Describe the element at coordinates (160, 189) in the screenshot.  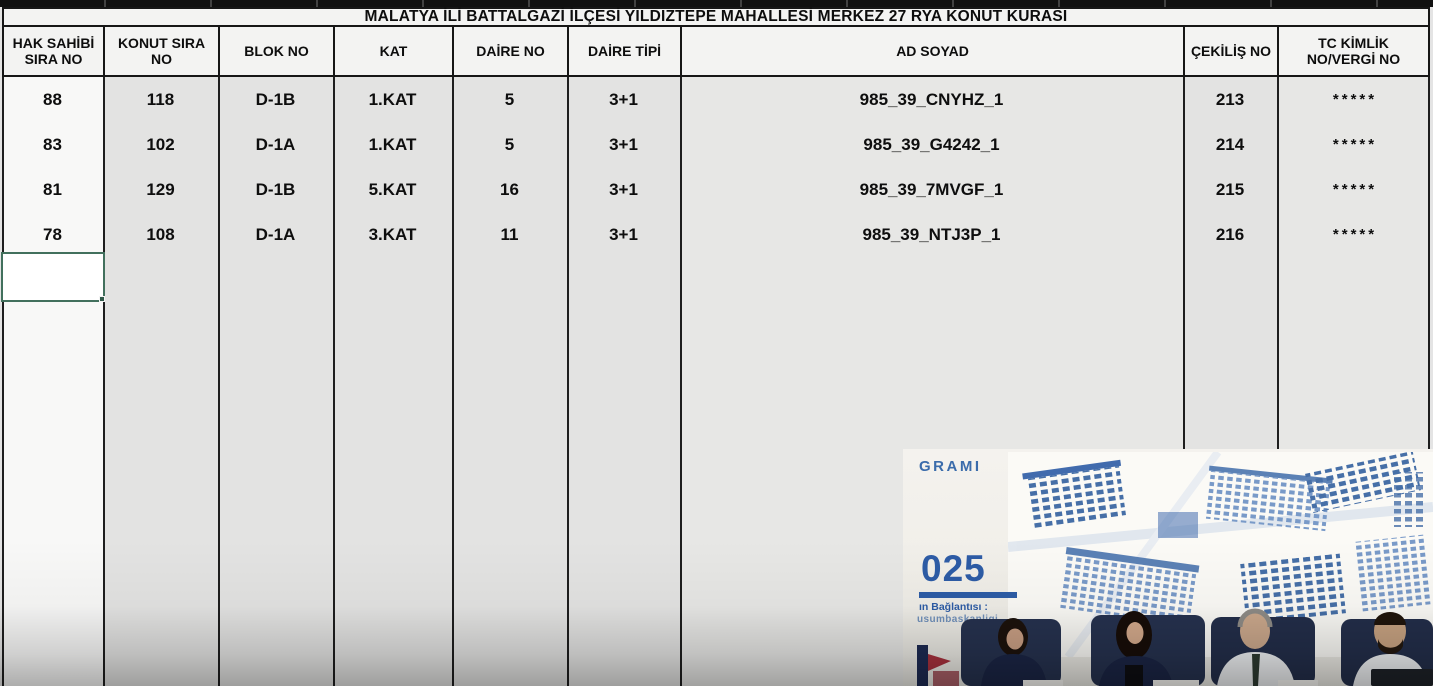
I see `table-cell: 129` at that location.